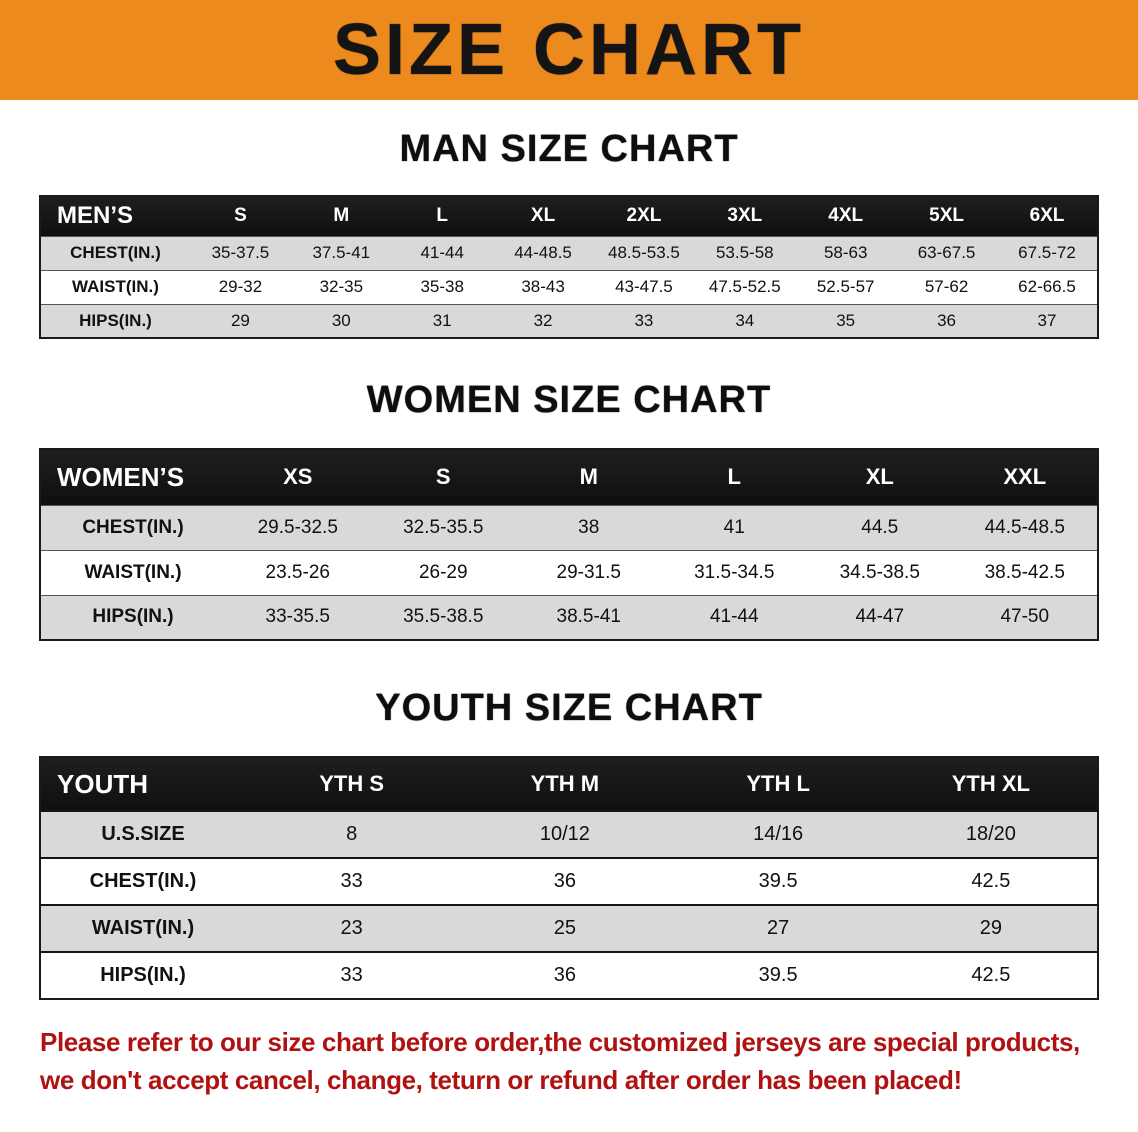 The image size is (1138, 1132). What do you see at coordinates (569, 50) in the screenshot?
I see `banner-title: SIZE CHART` at bounding box center [569, 50].